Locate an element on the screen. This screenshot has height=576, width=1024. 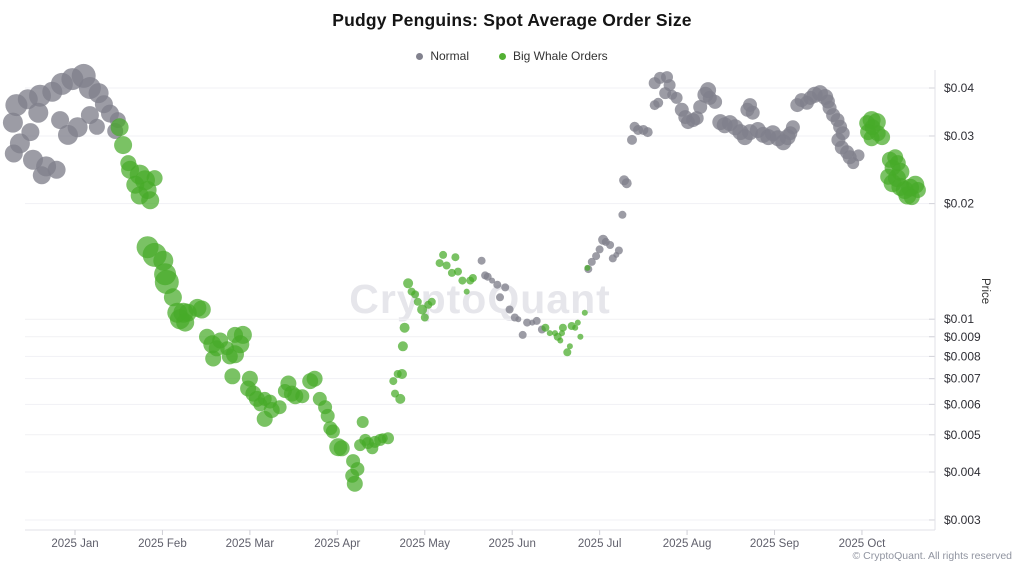
y-tick-label: $0.008 is located at coordinates (962, 356).